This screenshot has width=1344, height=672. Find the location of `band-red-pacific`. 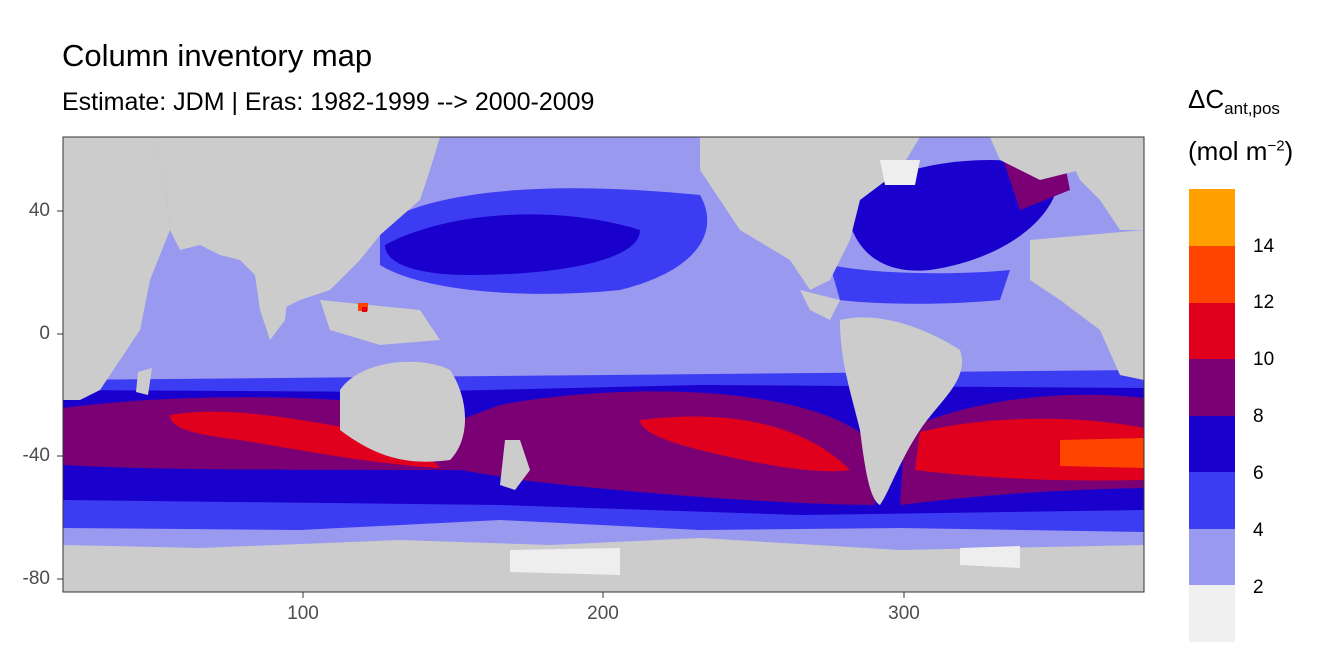

band-red-pacific is located at coordinates (745, 444).